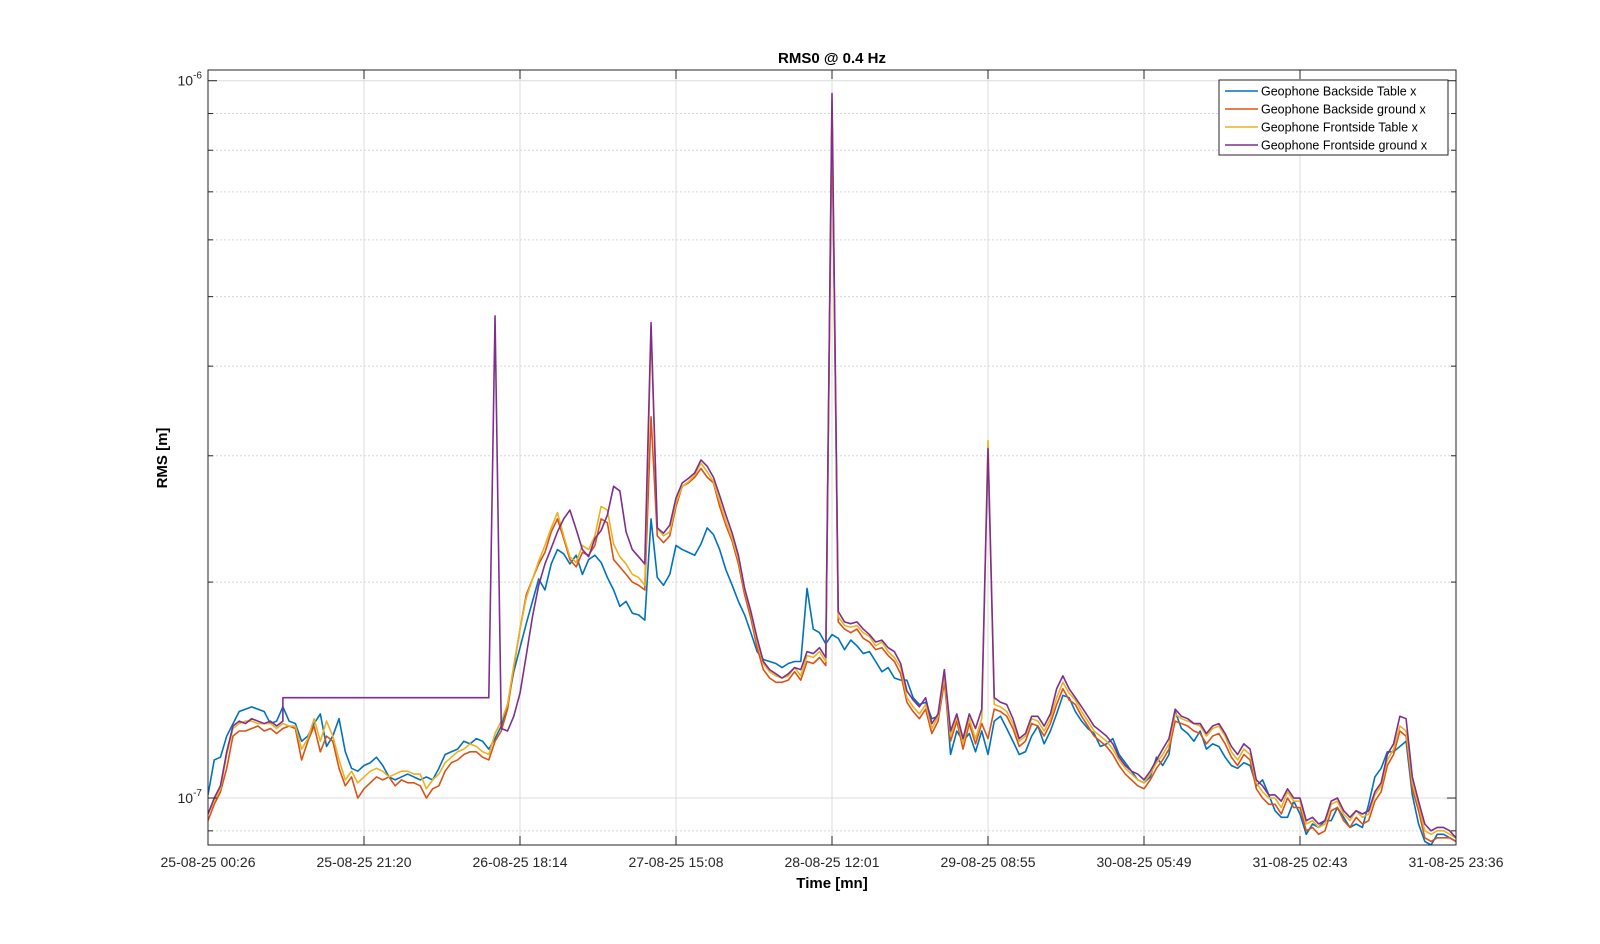 Image resolution: width=1600 pixels, height=944 pixels. What do you see at coordinates (1344, 146) in the screenshot?
I see `legend-label: Geophone Frontside ground x` at bounding box center [1344, 146].